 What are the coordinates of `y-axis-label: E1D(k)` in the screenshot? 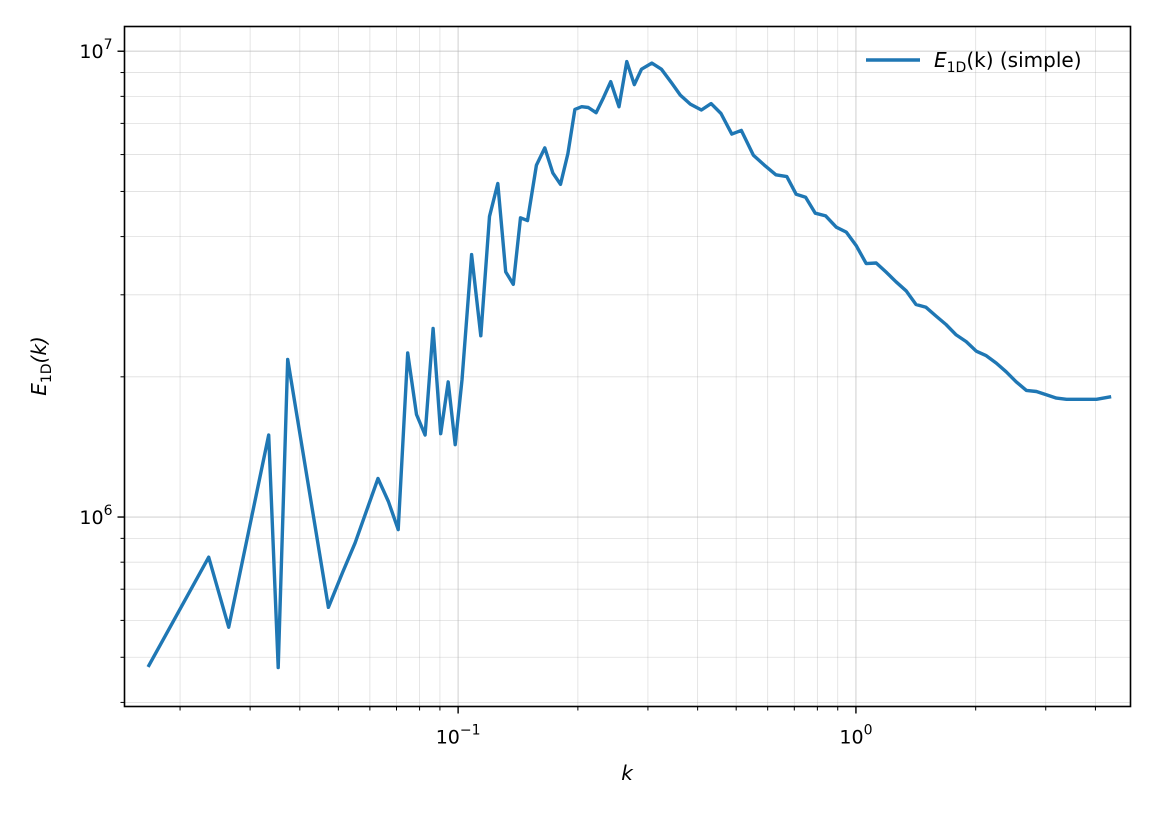 It's located at (41, 366).